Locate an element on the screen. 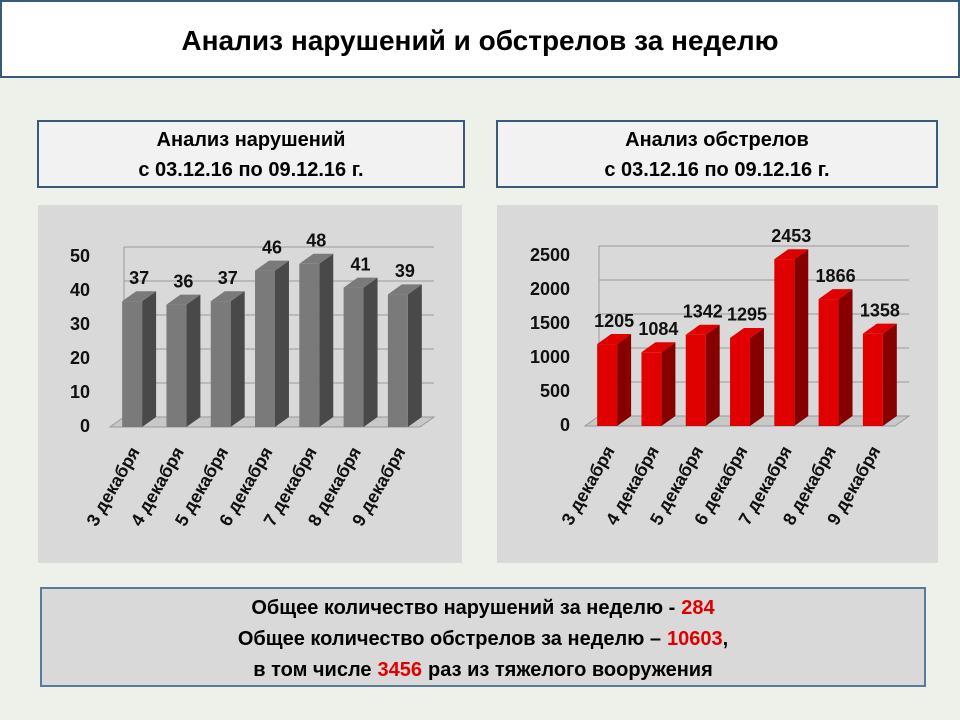  data-label: 1084 is located at coordinates (658, 329).